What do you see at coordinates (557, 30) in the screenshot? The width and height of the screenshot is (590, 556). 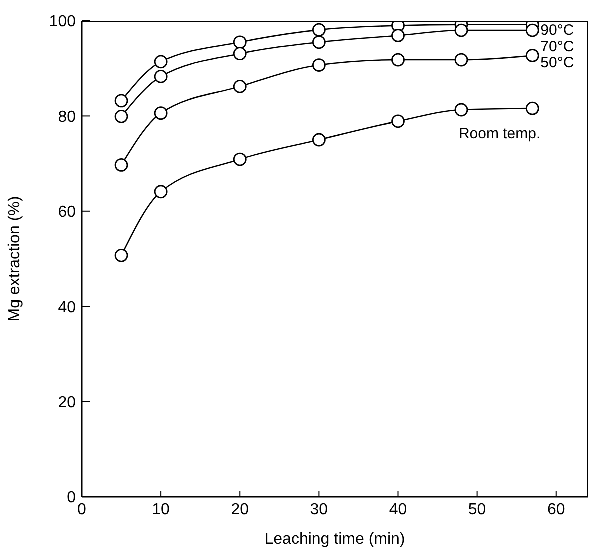 I see `series-label: 90°C` at bounding box center [557, 30].